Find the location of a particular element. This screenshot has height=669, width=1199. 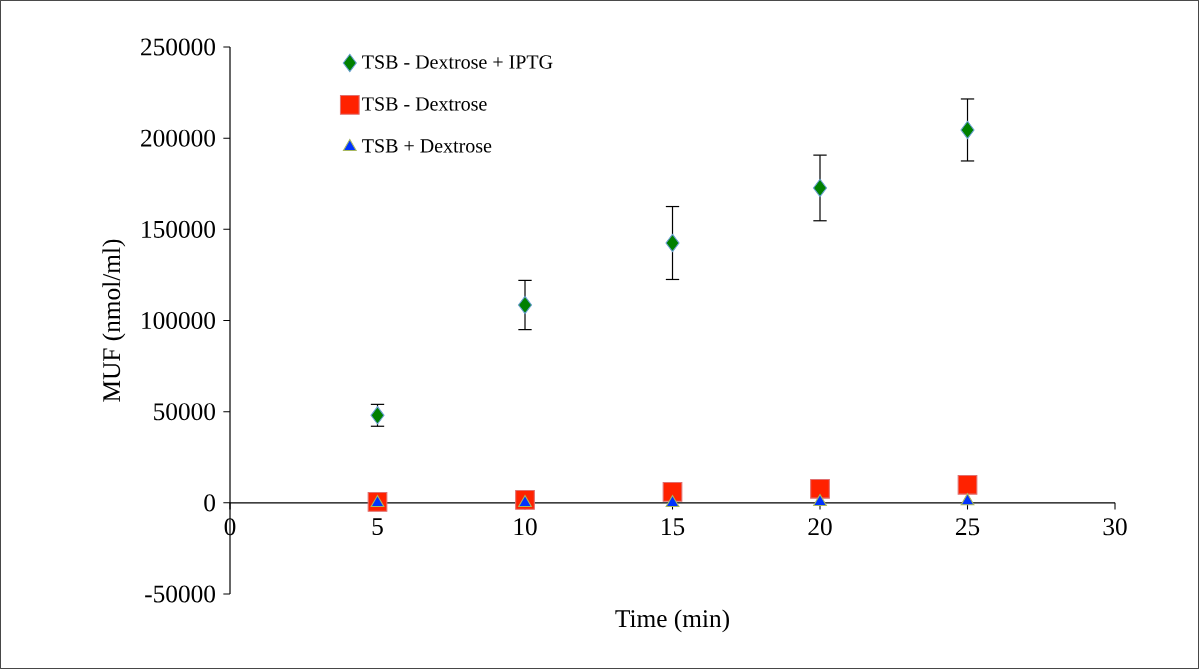

y-tick-label: 250000 is located at coordinates (178, 47).